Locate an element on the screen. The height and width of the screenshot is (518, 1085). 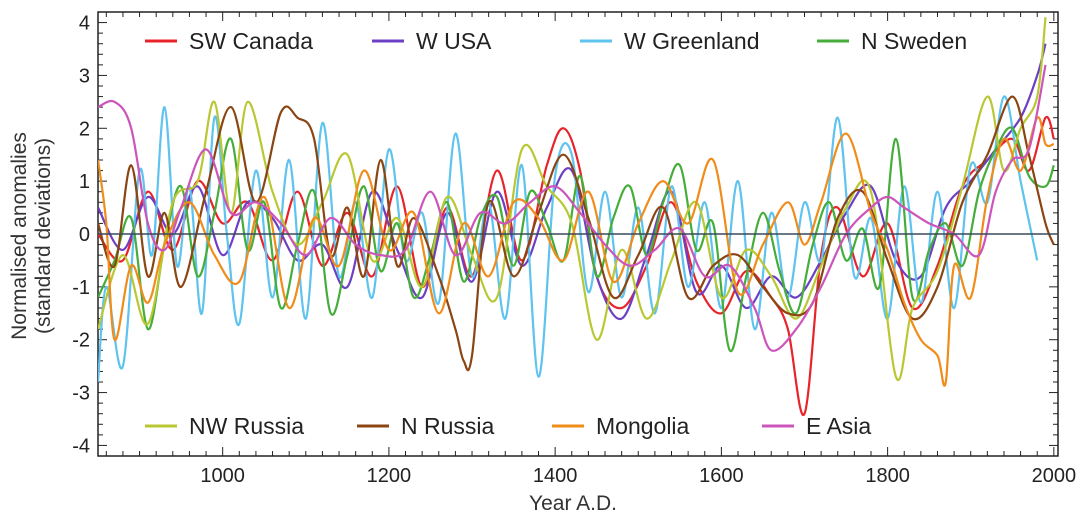
legend-label: E Asia is located at coordinates (838, 426).